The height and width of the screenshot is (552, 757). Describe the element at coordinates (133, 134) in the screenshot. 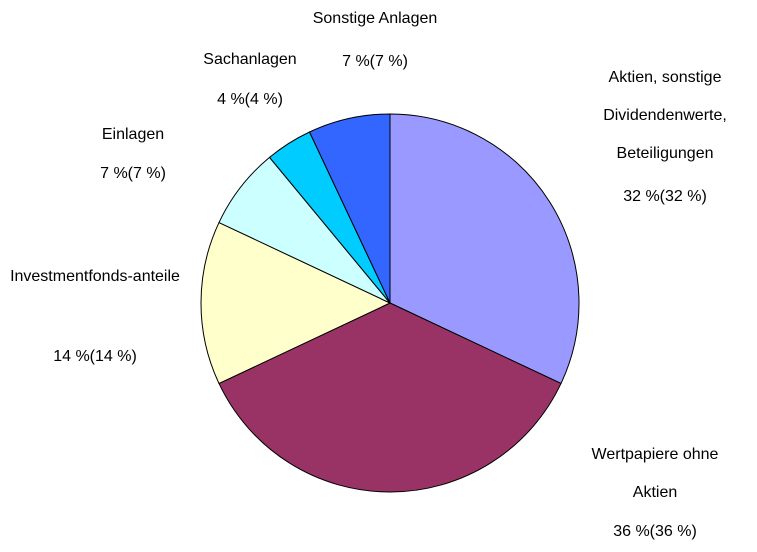

I see `slice-label: Einlagen` at that location.